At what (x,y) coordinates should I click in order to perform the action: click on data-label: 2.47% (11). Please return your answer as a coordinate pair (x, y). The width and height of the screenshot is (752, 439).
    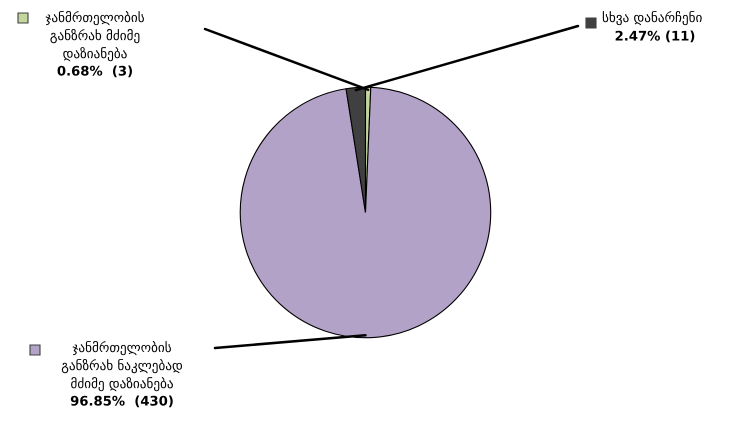
    Looking at the image, I should click on (655, 36).